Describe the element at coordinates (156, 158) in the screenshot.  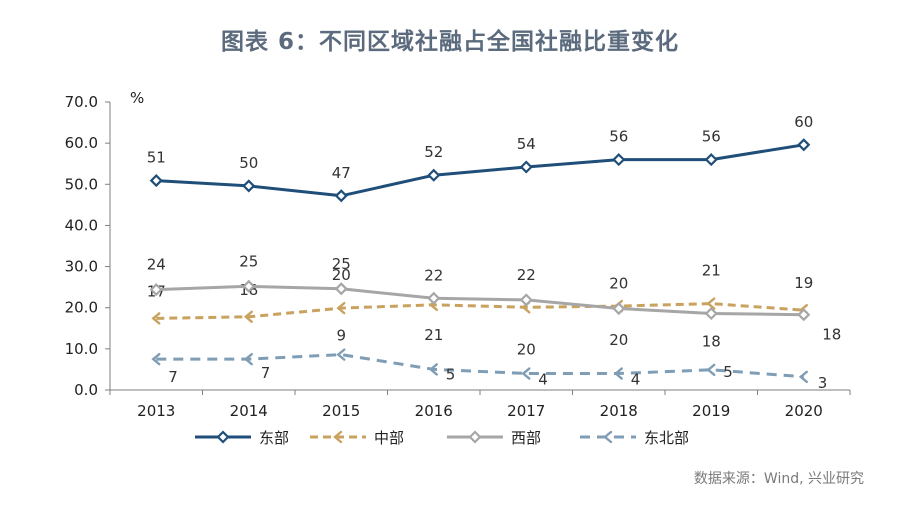
I see `data-label: 51` at that location.